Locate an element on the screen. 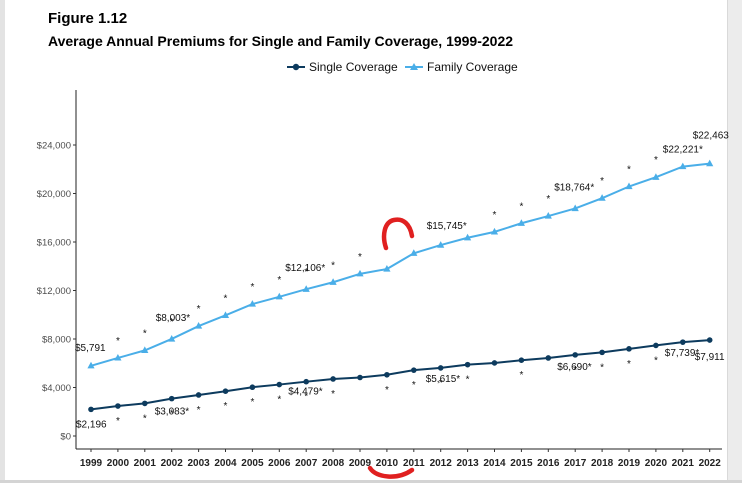 The image size is (742, 483). x-tick-label: 2001 is located at coordinates (145, 463).